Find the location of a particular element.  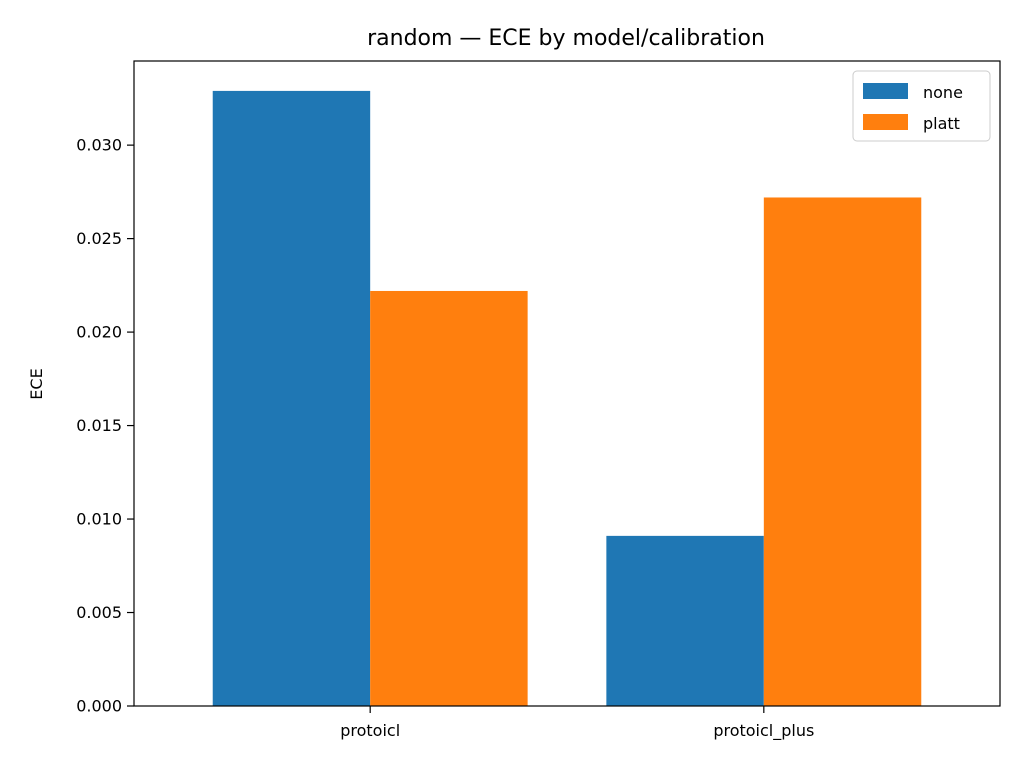

legend-label-platt: platt is located at coordinates (941, 123).